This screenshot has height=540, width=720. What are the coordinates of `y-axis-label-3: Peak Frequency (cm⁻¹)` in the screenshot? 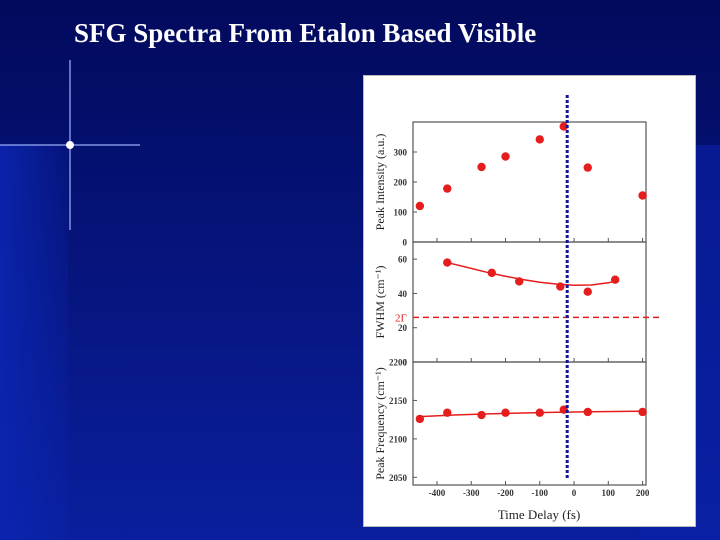 It's located at (380, 423).